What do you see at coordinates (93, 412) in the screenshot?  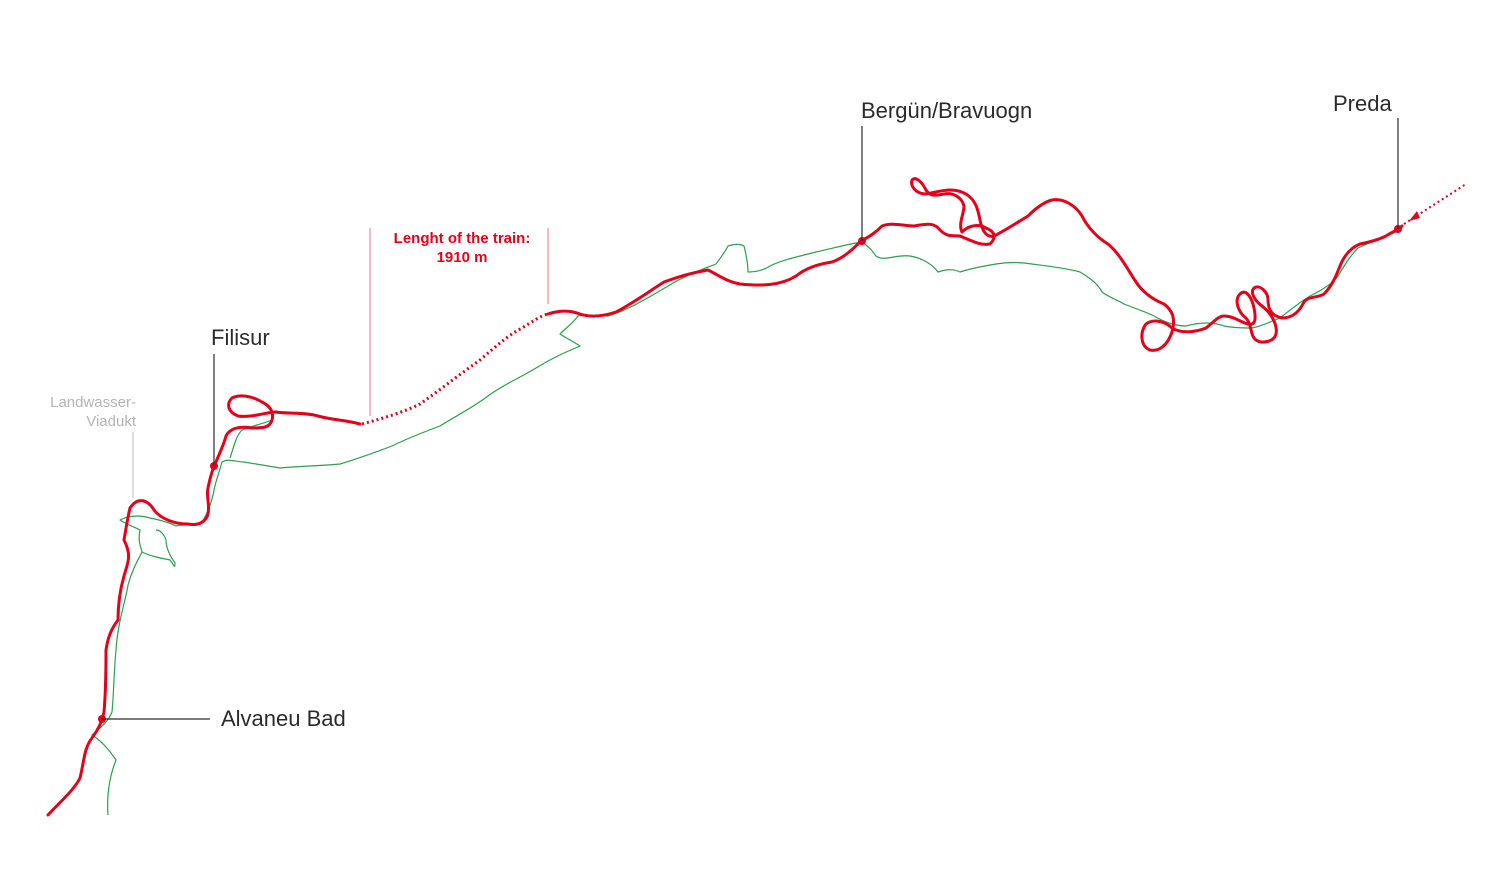 I see `viaduct-label: Landwasser- Viadukt` at bounding box center [93, 412].